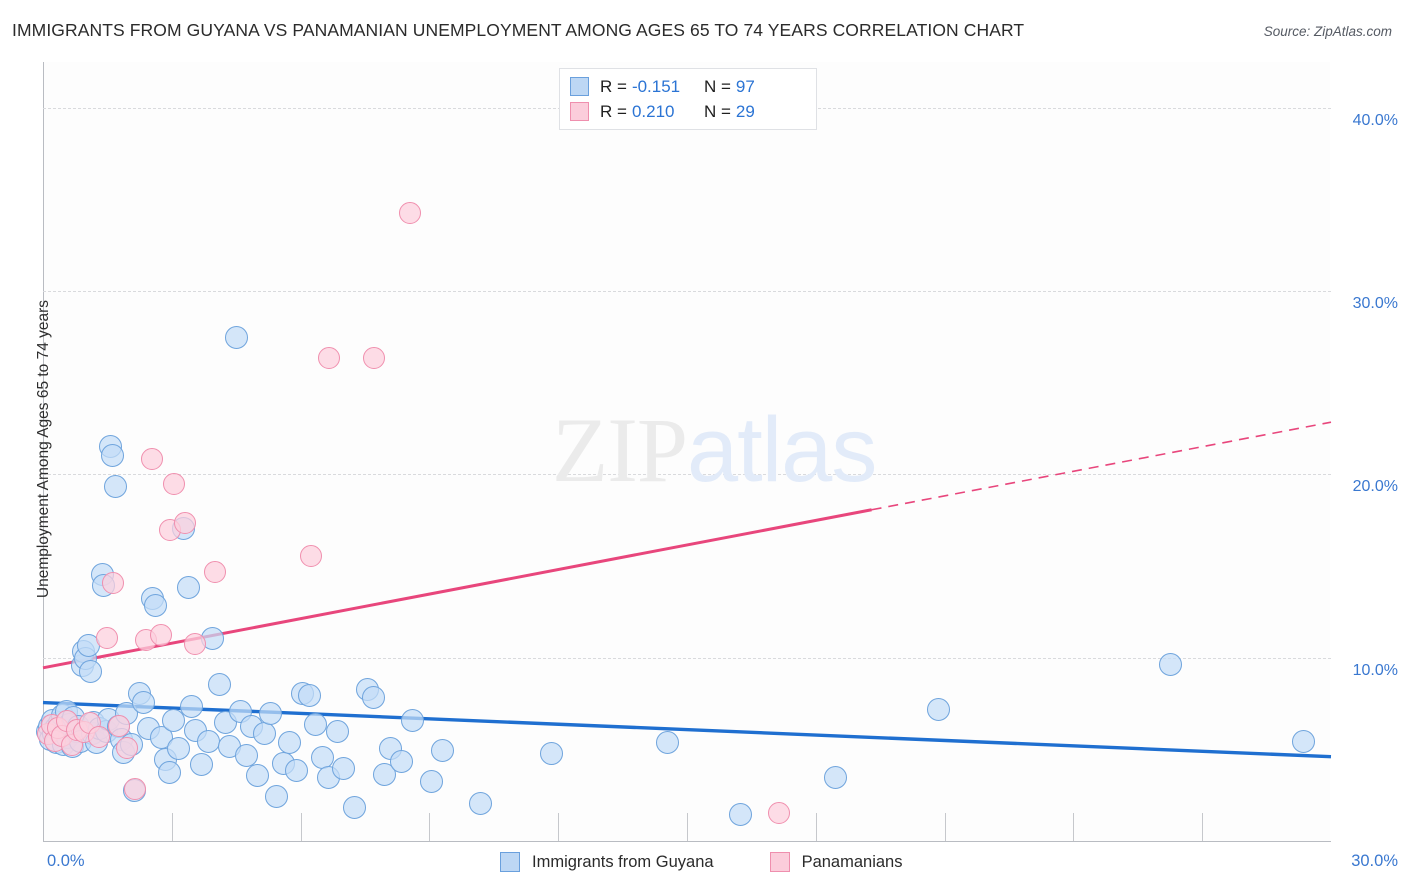  Describe the element at coordinates (688, 86) in the screenshot. I see `correlation-row-blue: R = -0.151 N = 97` at that location.